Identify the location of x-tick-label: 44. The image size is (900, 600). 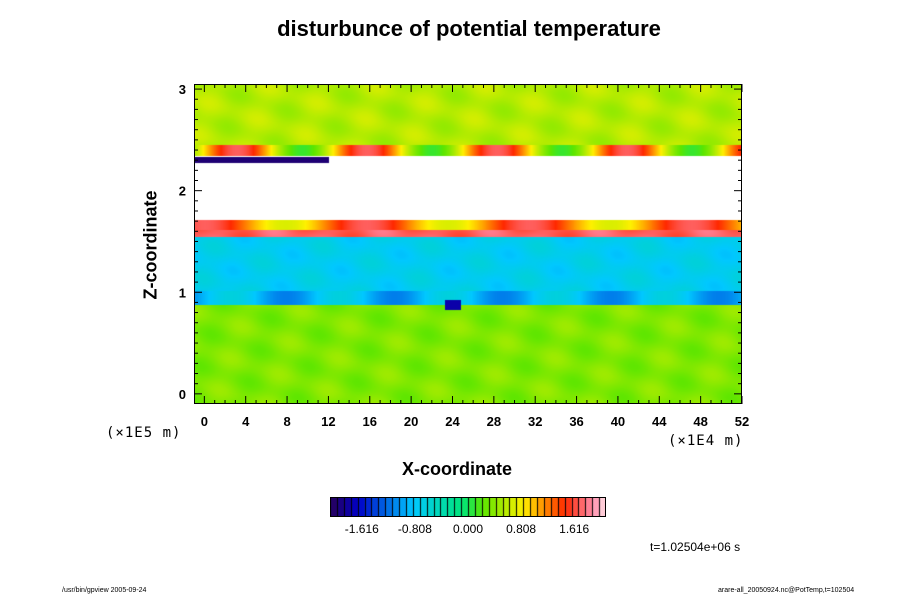
(659, 421).